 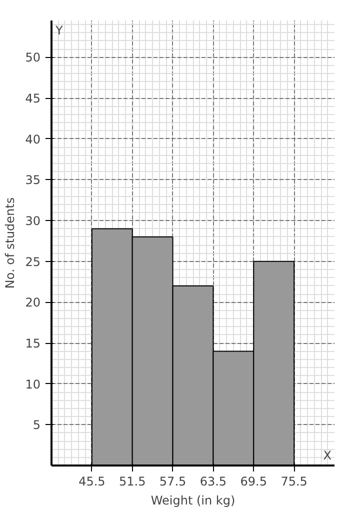 What do you see at coordinates (33, 99) in the screenshot?
I see `y-tick-label: 45` at bounding box center [33, 99].